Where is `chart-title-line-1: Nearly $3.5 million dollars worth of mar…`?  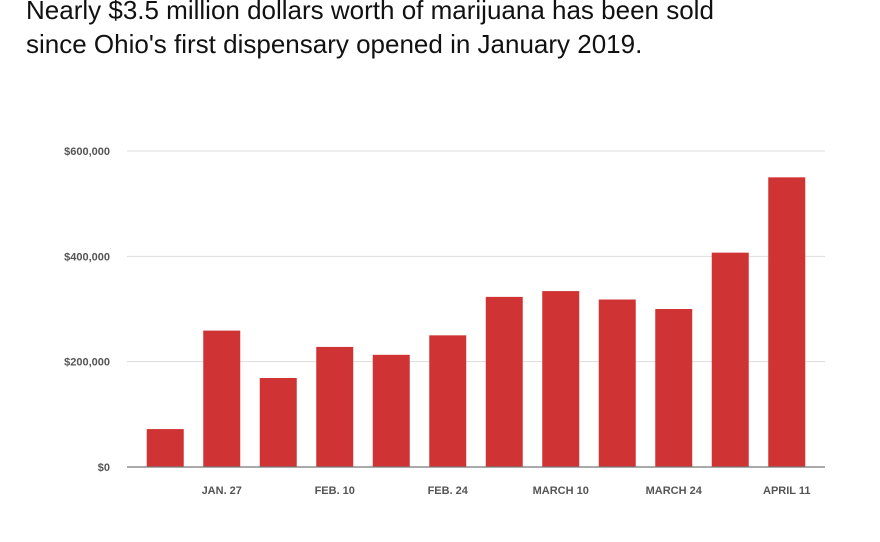 chart-title-line-1: Nearly $3.5 million dollars worth of mar… is located at coordinates (370, 12).